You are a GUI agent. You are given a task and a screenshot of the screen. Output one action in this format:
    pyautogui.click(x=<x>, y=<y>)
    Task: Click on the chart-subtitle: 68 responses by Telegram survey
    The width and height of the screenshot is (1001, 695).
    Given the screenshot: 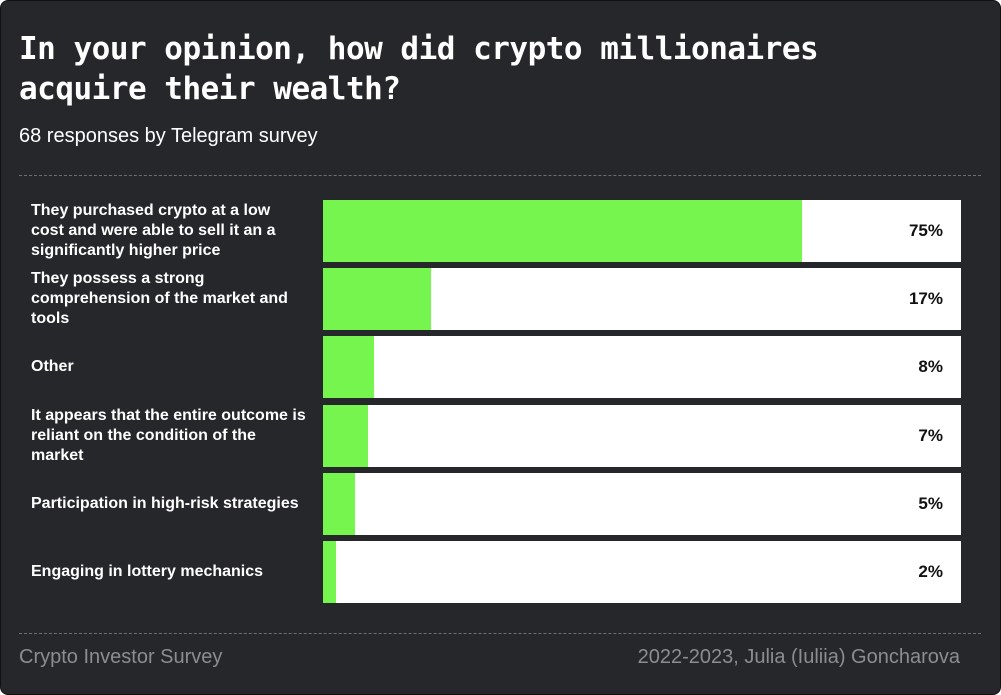 What is the action you would take?
    pyautogui.click(x=168, y=136)
    